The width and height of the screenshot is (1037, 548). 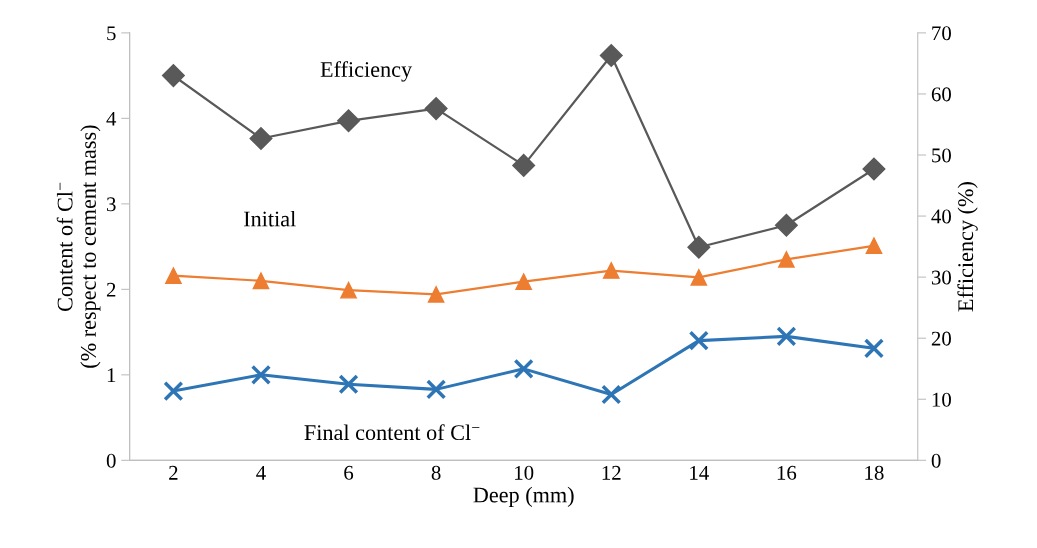 What do you see at coordinates (941, 277) in the screenshot?
I see `y2-tick-label: 30` at bounding box center [941, 277].